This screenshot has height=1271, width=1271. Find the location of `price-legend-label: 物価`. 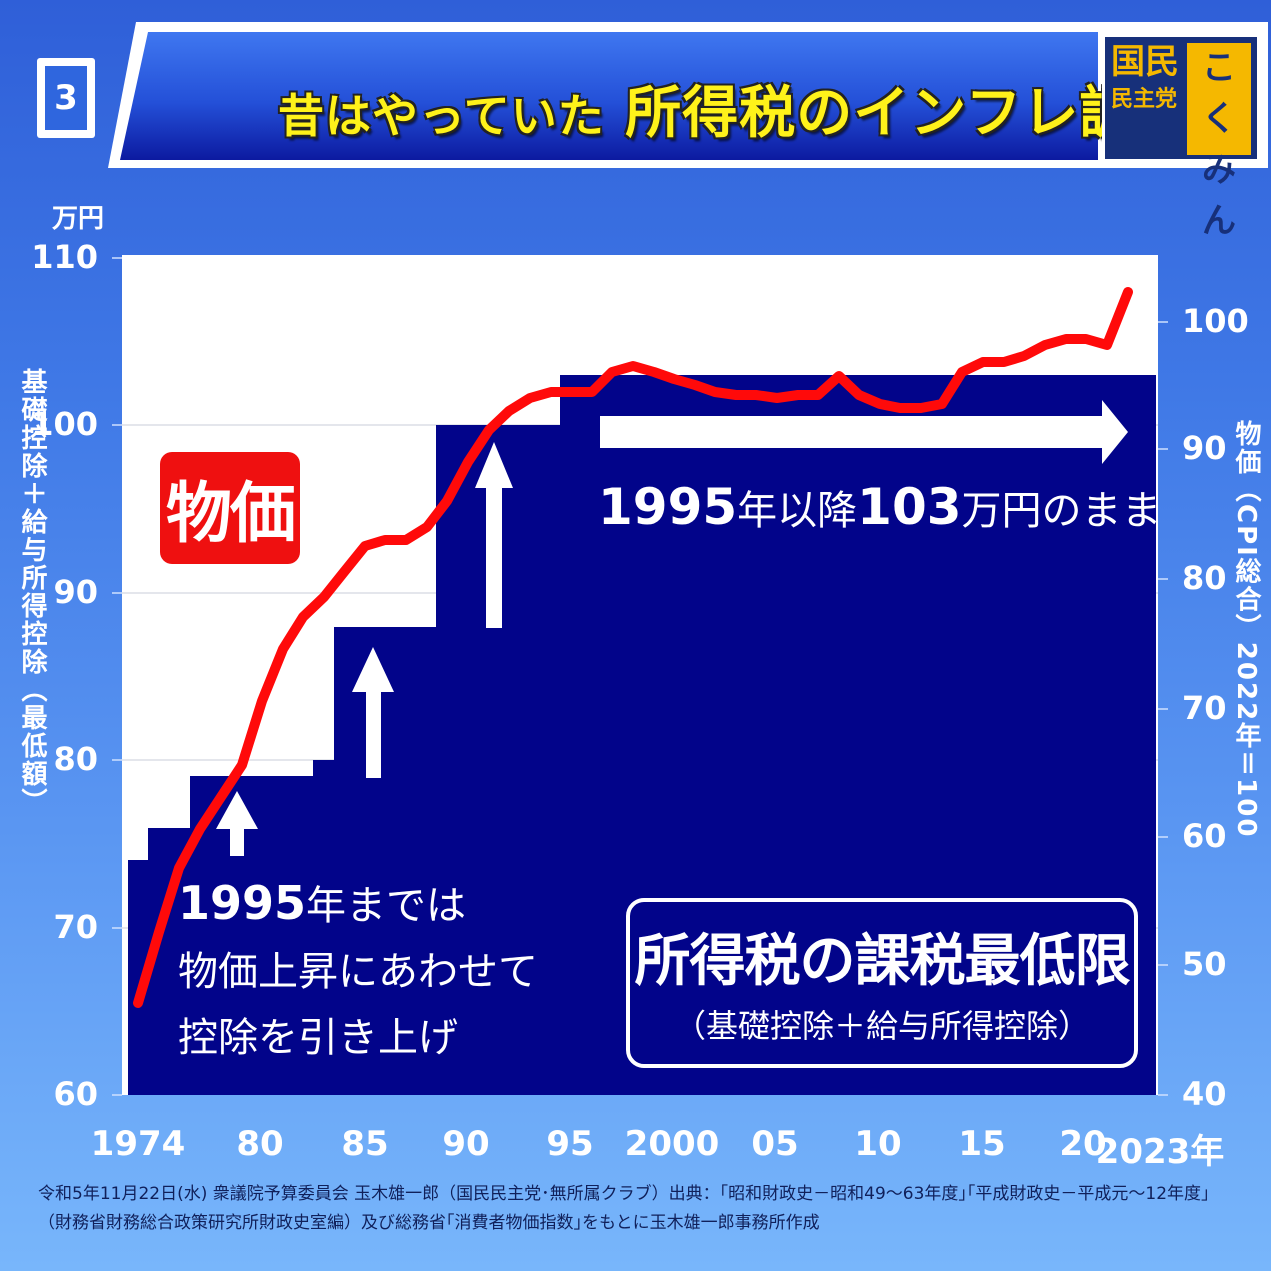

price-legend-label: 物価 is located at coordinates (230, 508).